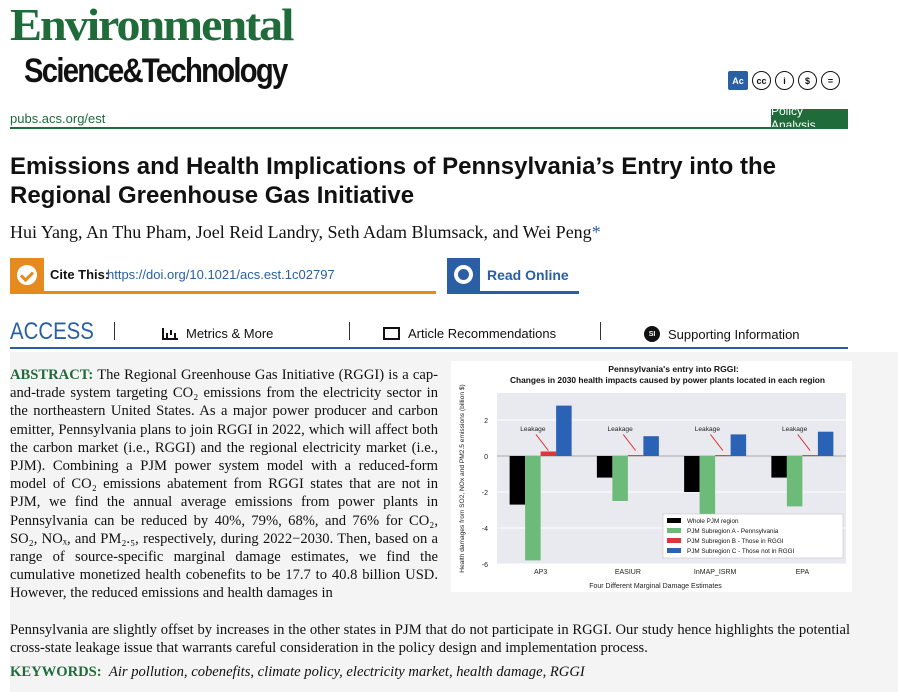  Describe the element at coordinates (56, 672) in the screenshot. I see `keywords-label: KEYWORDS:` at that location.